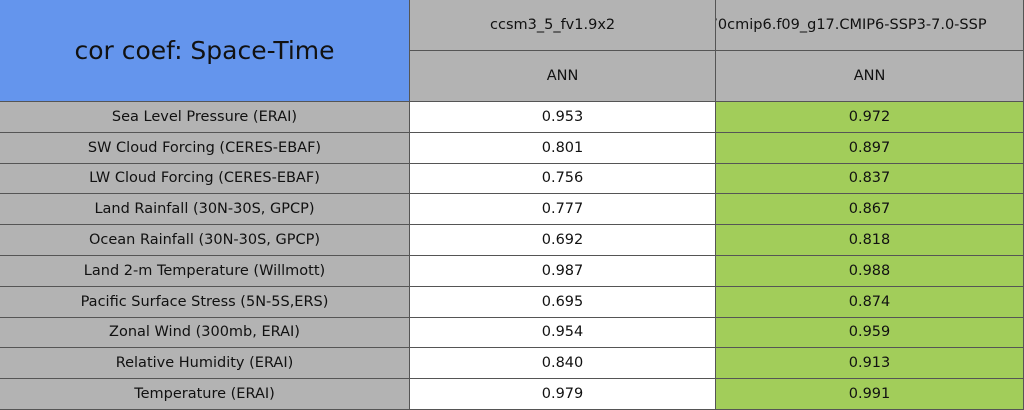  What do you see at coordinates (870, 271) in the screenshot?
I see `value-cell: 0.988` at bounding box center [870, 271].